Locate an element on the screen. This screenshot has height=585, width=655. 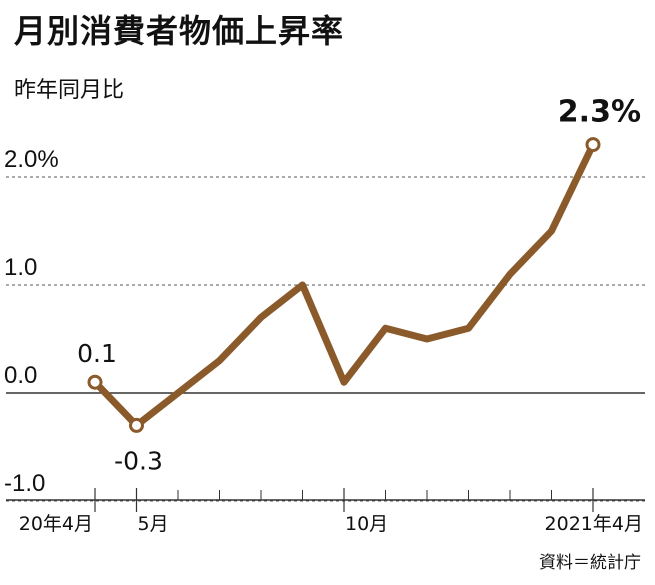
x-tick-label: 5月 is located at coordinates (153, 524).